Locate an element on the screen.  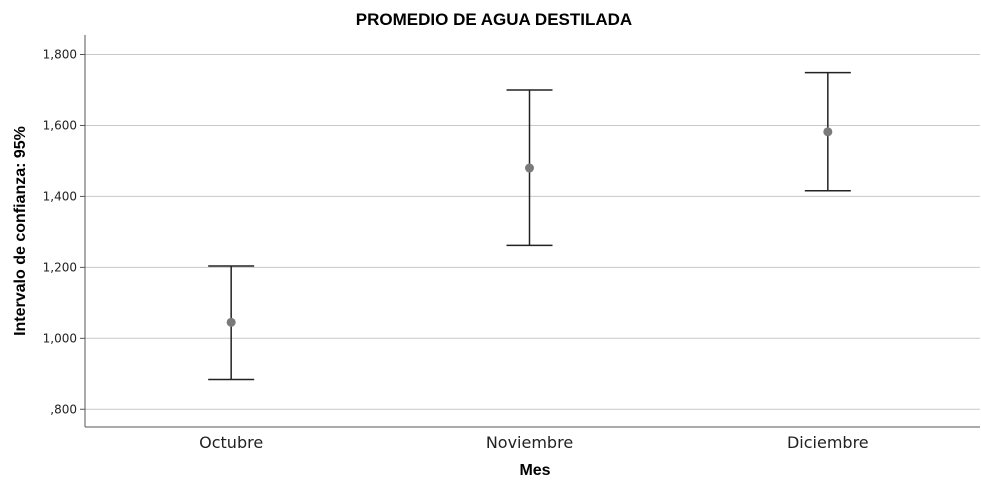
y-tick-label: 1,800 is located at coordinates (60, 55).